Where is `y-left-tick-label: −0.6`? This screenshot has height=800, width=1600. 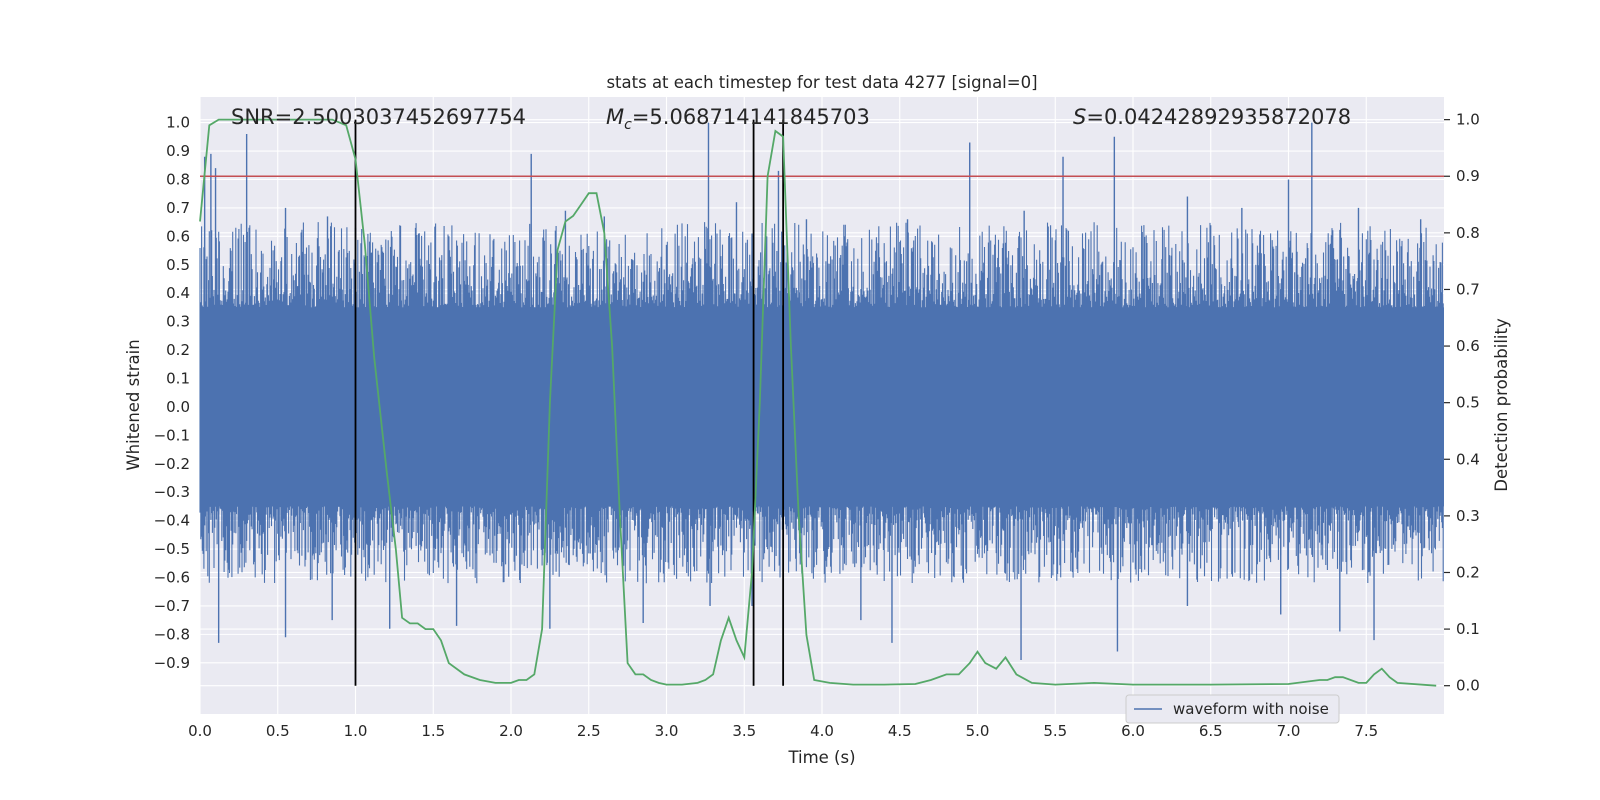
y-left-tick-label: −0.6 is located at coordinates (172, 578).